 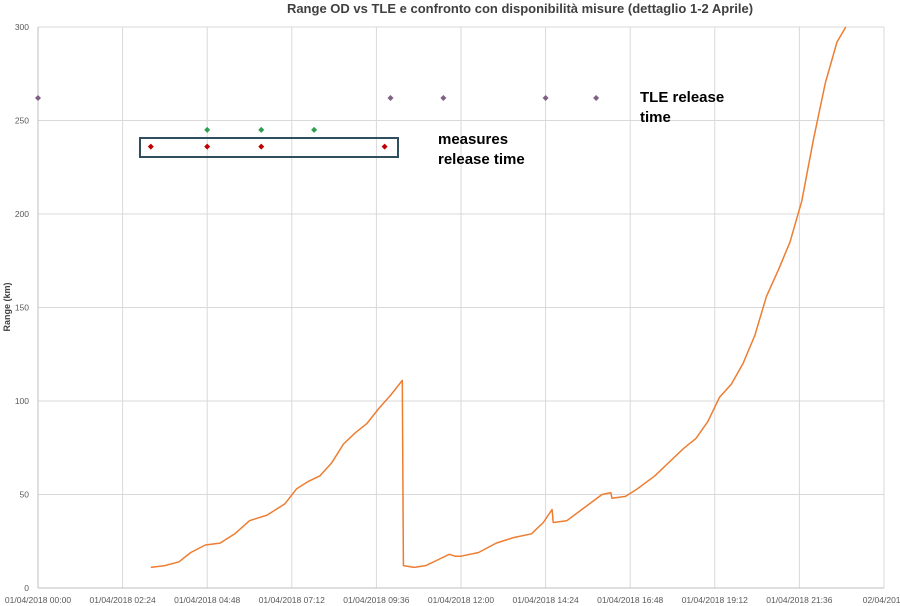 I want to click on y-tick-label: 100, so click(x=22, y=401).